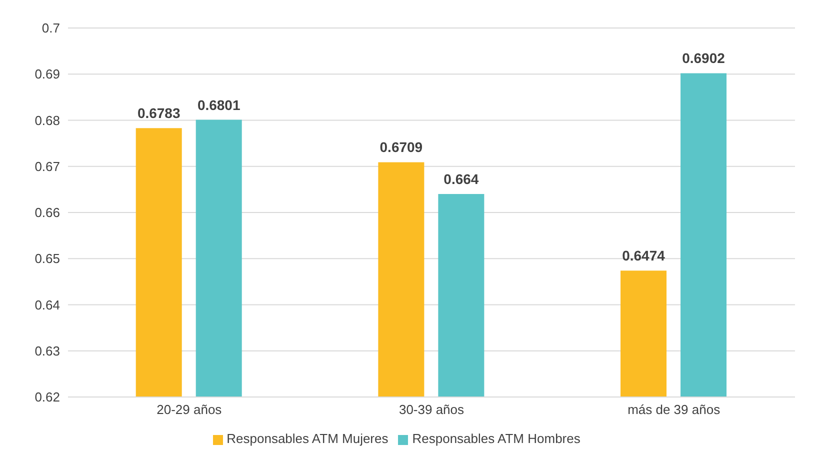  I want to click on data-label: 0.664, so click(461, 179).